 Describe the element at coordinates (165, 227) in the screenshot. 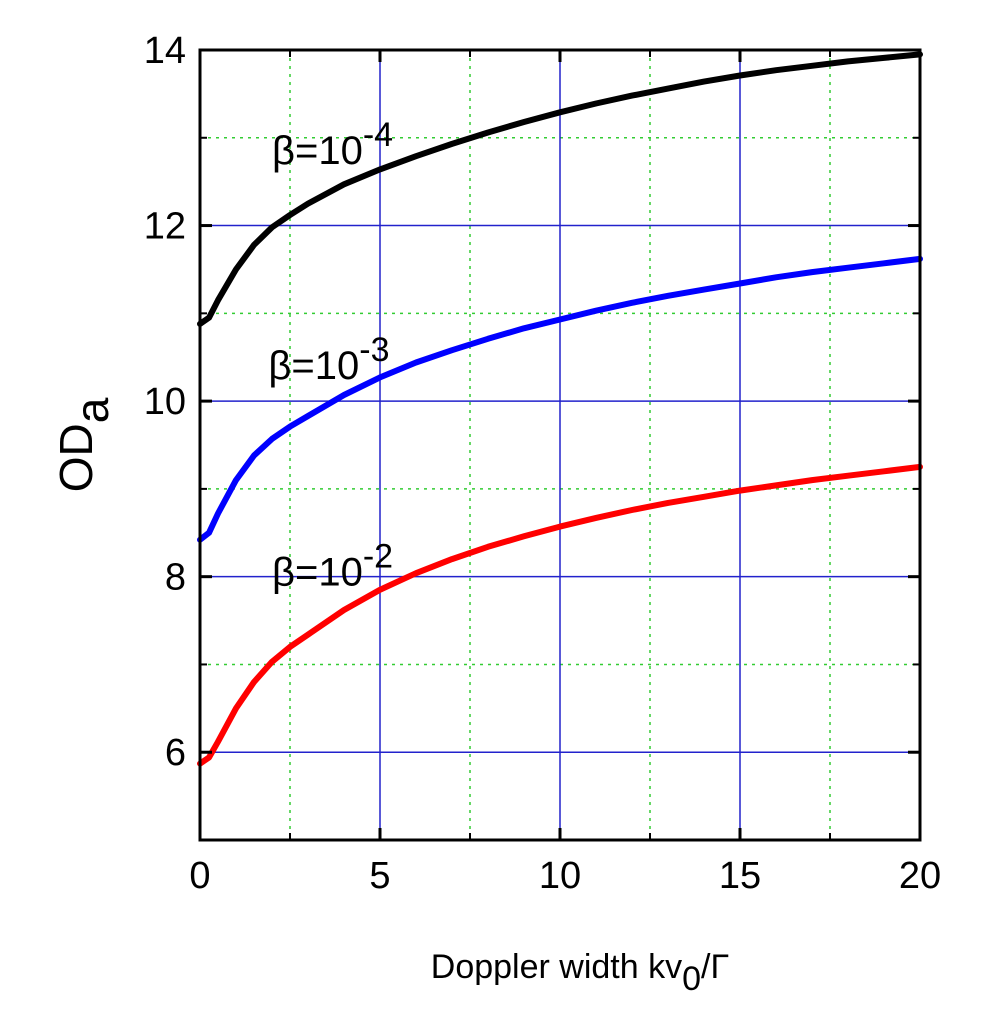

I see `y-tick-label: 12` at that location.